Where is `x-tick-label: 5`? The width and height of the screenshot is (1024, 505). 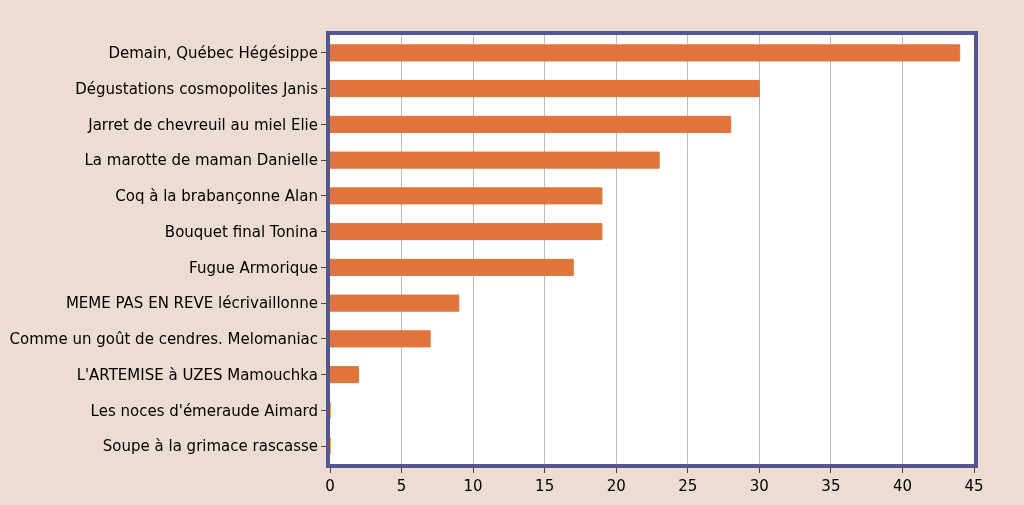 x-tick-label: 5 is located at coordinates (401, 486).